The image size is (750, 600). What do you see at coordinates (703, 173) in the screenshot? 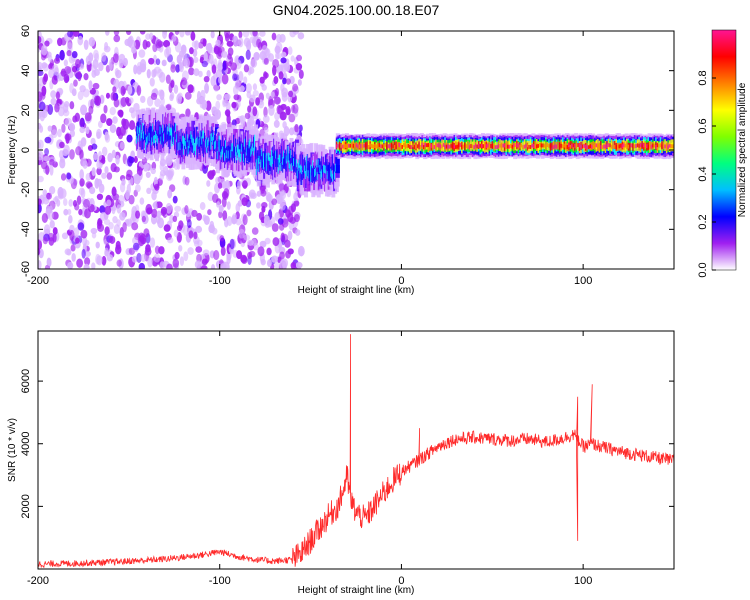
I see `colorbar-tick-label: 0.4` at bounding box center [703, 173].